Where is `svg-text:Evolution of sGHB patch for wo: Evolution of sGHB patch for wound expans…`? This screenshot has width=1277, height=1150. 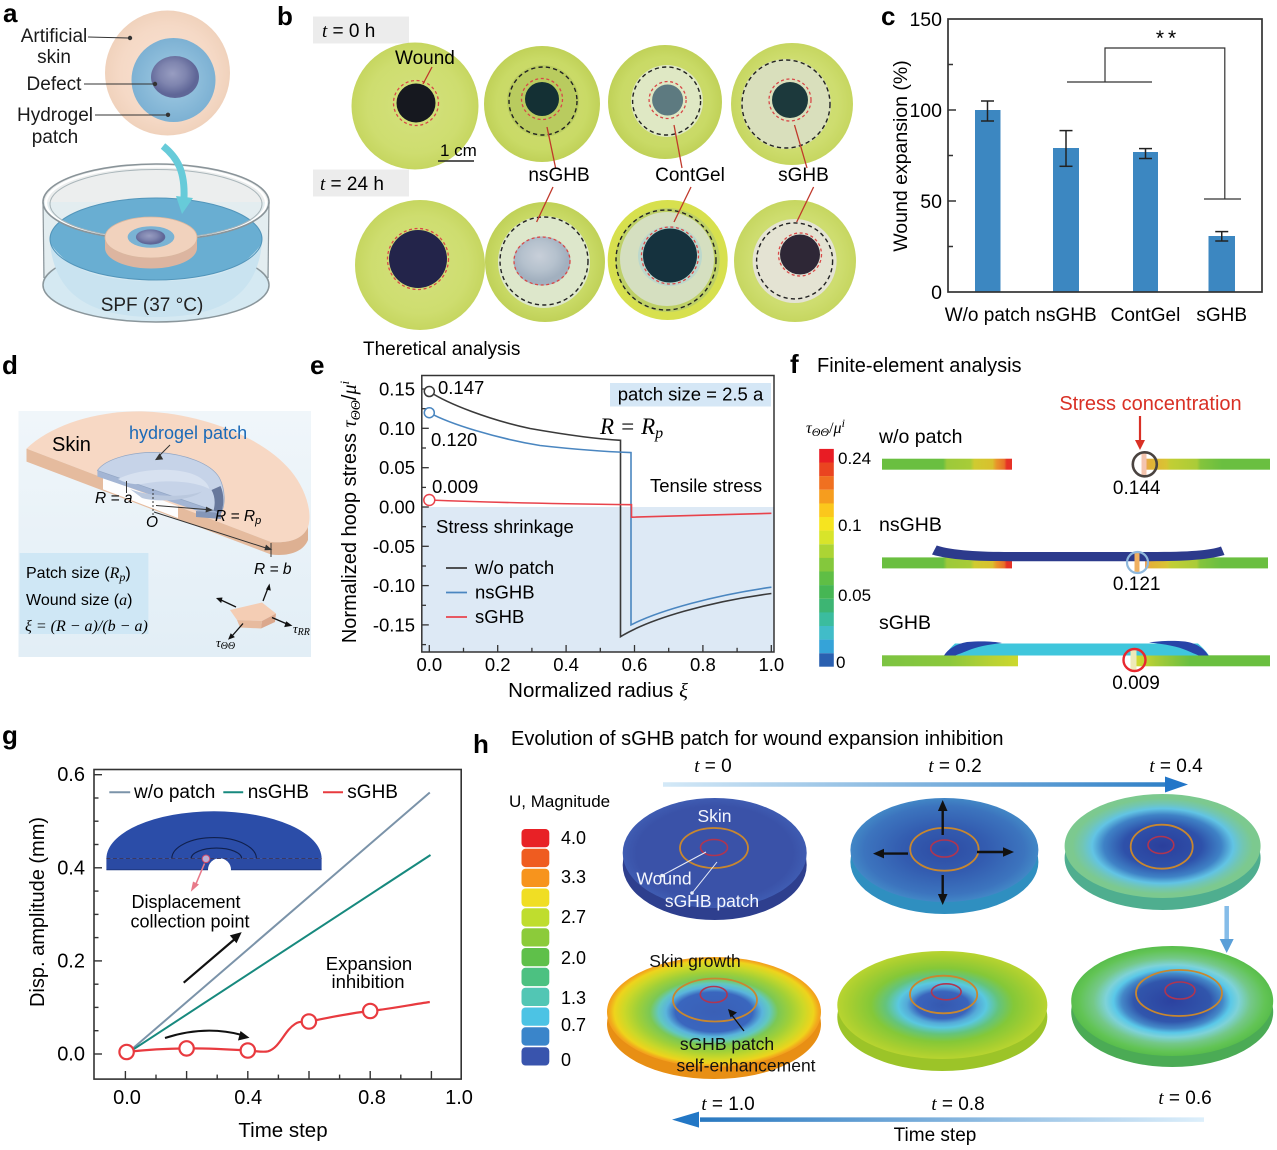
svg-text:Evolution of sGHB patch for wo: Evolution of sGHB patch for wound expans… is located at coordinates (757, 739).